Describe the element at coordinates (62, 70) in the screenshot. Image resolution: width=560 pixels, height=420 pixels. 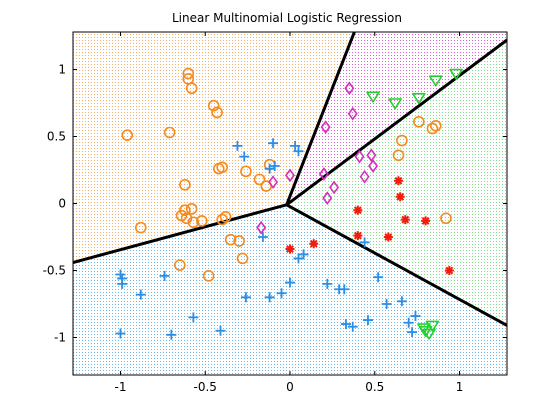
I see `y-tick-label: 1` at that location.